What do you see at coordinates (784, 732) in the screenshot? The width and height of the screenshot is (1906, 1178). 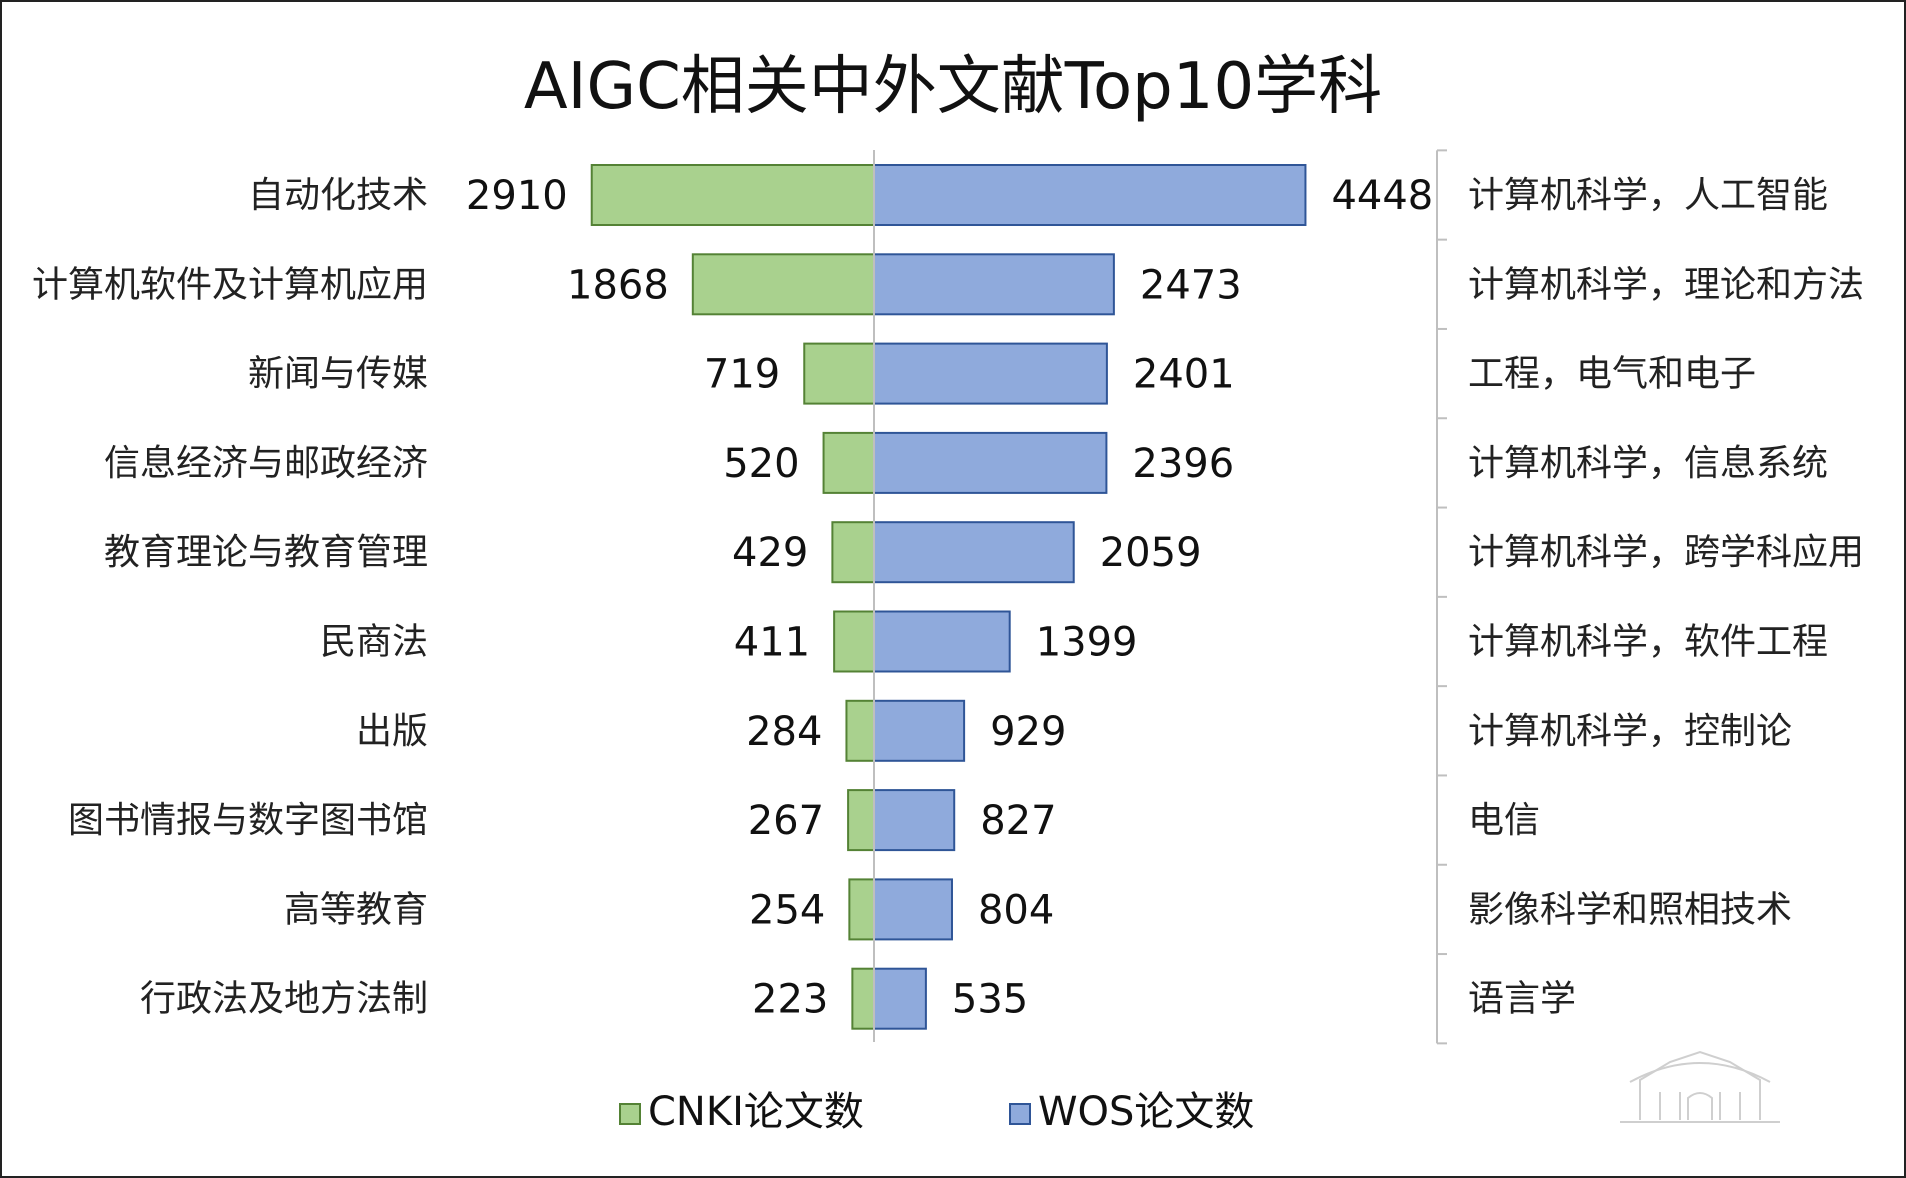 I see `cnki-value-label: 284` at bounding box center [784, 732].